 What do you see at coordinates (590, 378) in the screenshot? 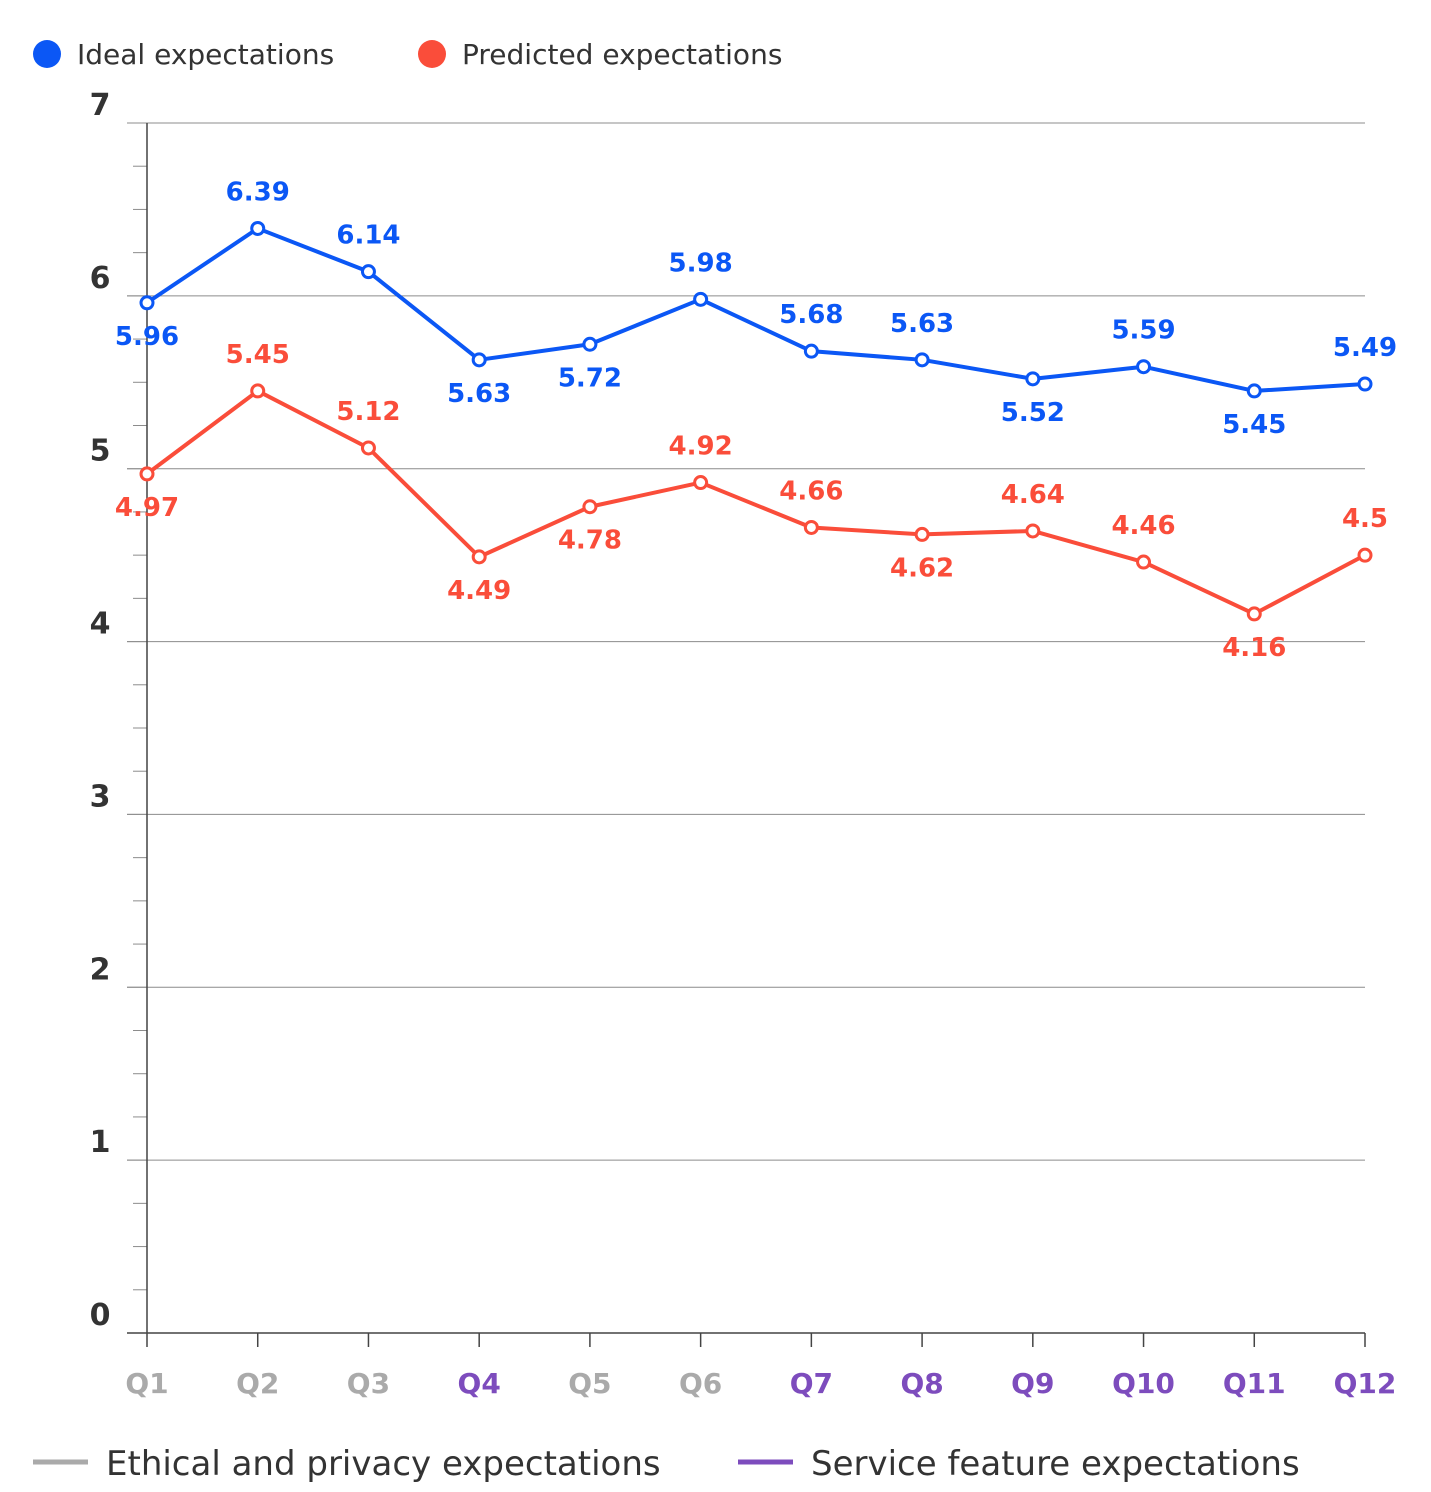
I see `data-label-ideal: 5.72` at bounding box center [590, 378].